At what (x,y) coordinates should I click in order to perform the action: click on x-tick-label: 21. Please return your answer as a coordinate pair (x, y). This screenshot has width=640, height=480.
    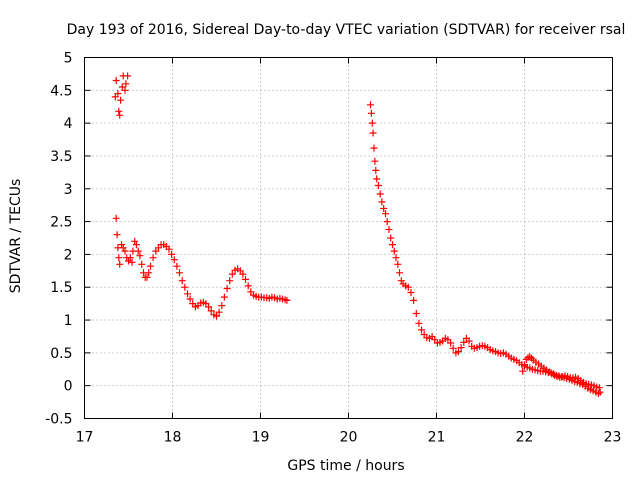
    Looking at the image, I should click on (437, 438).